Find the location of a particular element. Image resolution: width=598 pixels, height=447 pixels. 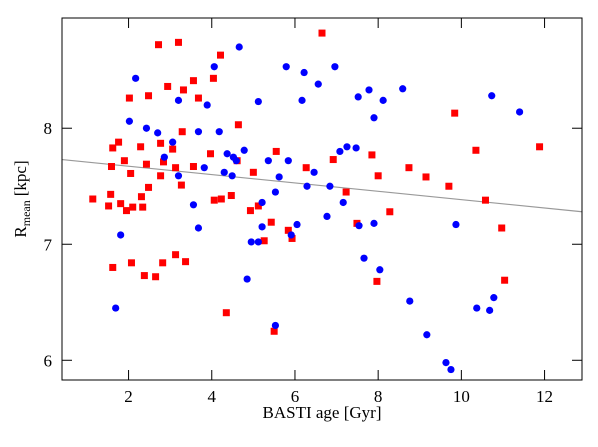

x-tick-label: 10 is located at coordinates (461, 396).